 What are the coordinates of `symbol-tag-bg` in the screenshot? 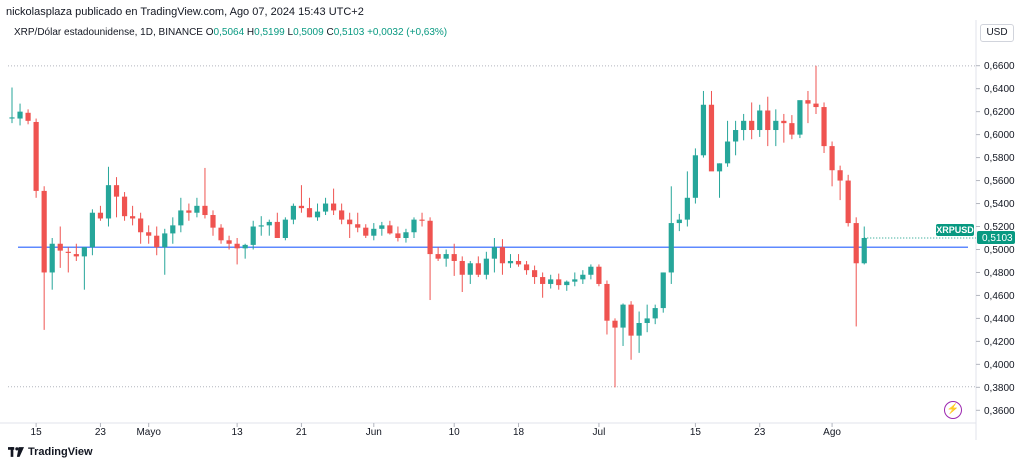 It's located at (955, 230).